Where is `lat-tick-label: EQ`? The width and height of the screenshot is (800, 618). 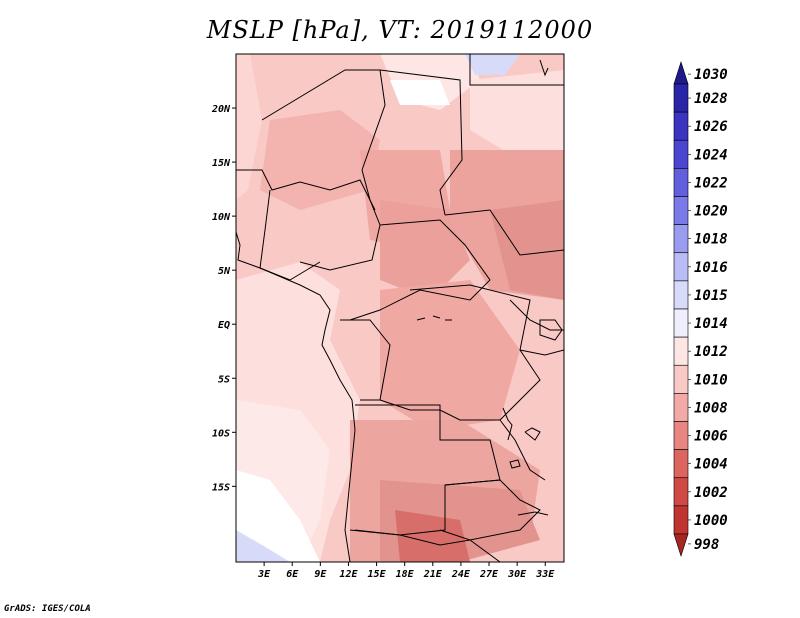 lat-tick-label: EQ is located at coordinates (224, 325).